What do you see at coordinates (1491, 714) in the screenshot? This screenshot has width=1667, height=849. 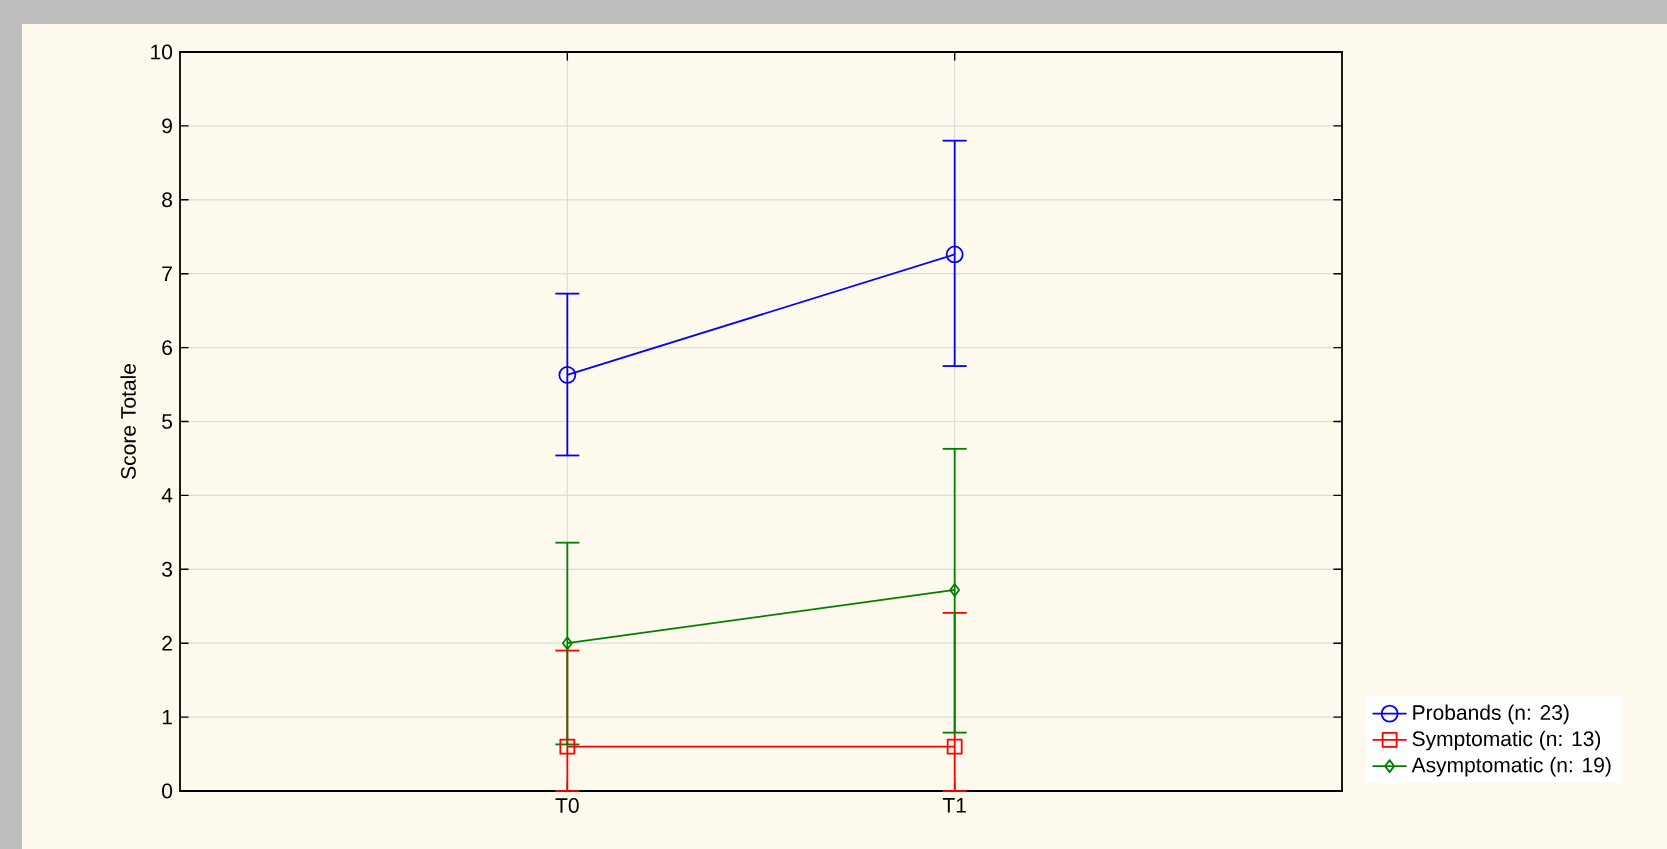 I see `legend-label: Probands (n: 23)` at bounding box center [1491, 714].